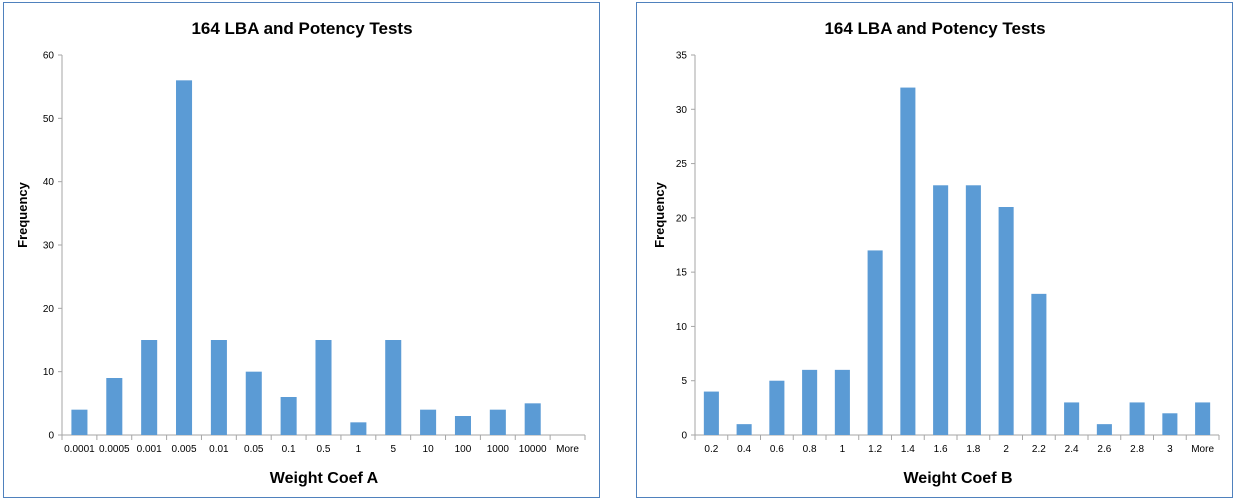  Describe the element at coordinates (289, 449) in the screenshot. I see `x-tick-label: 0.1` at that location.